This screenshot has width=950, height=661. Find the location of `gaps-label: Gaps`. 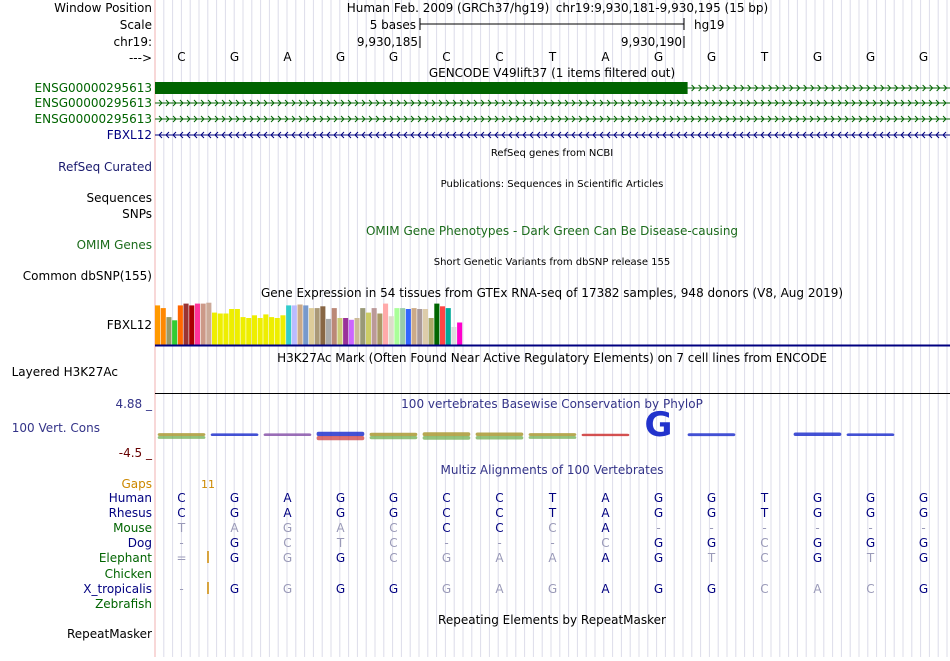

gaps-label: Gaps is located at coordinates (136, 484).